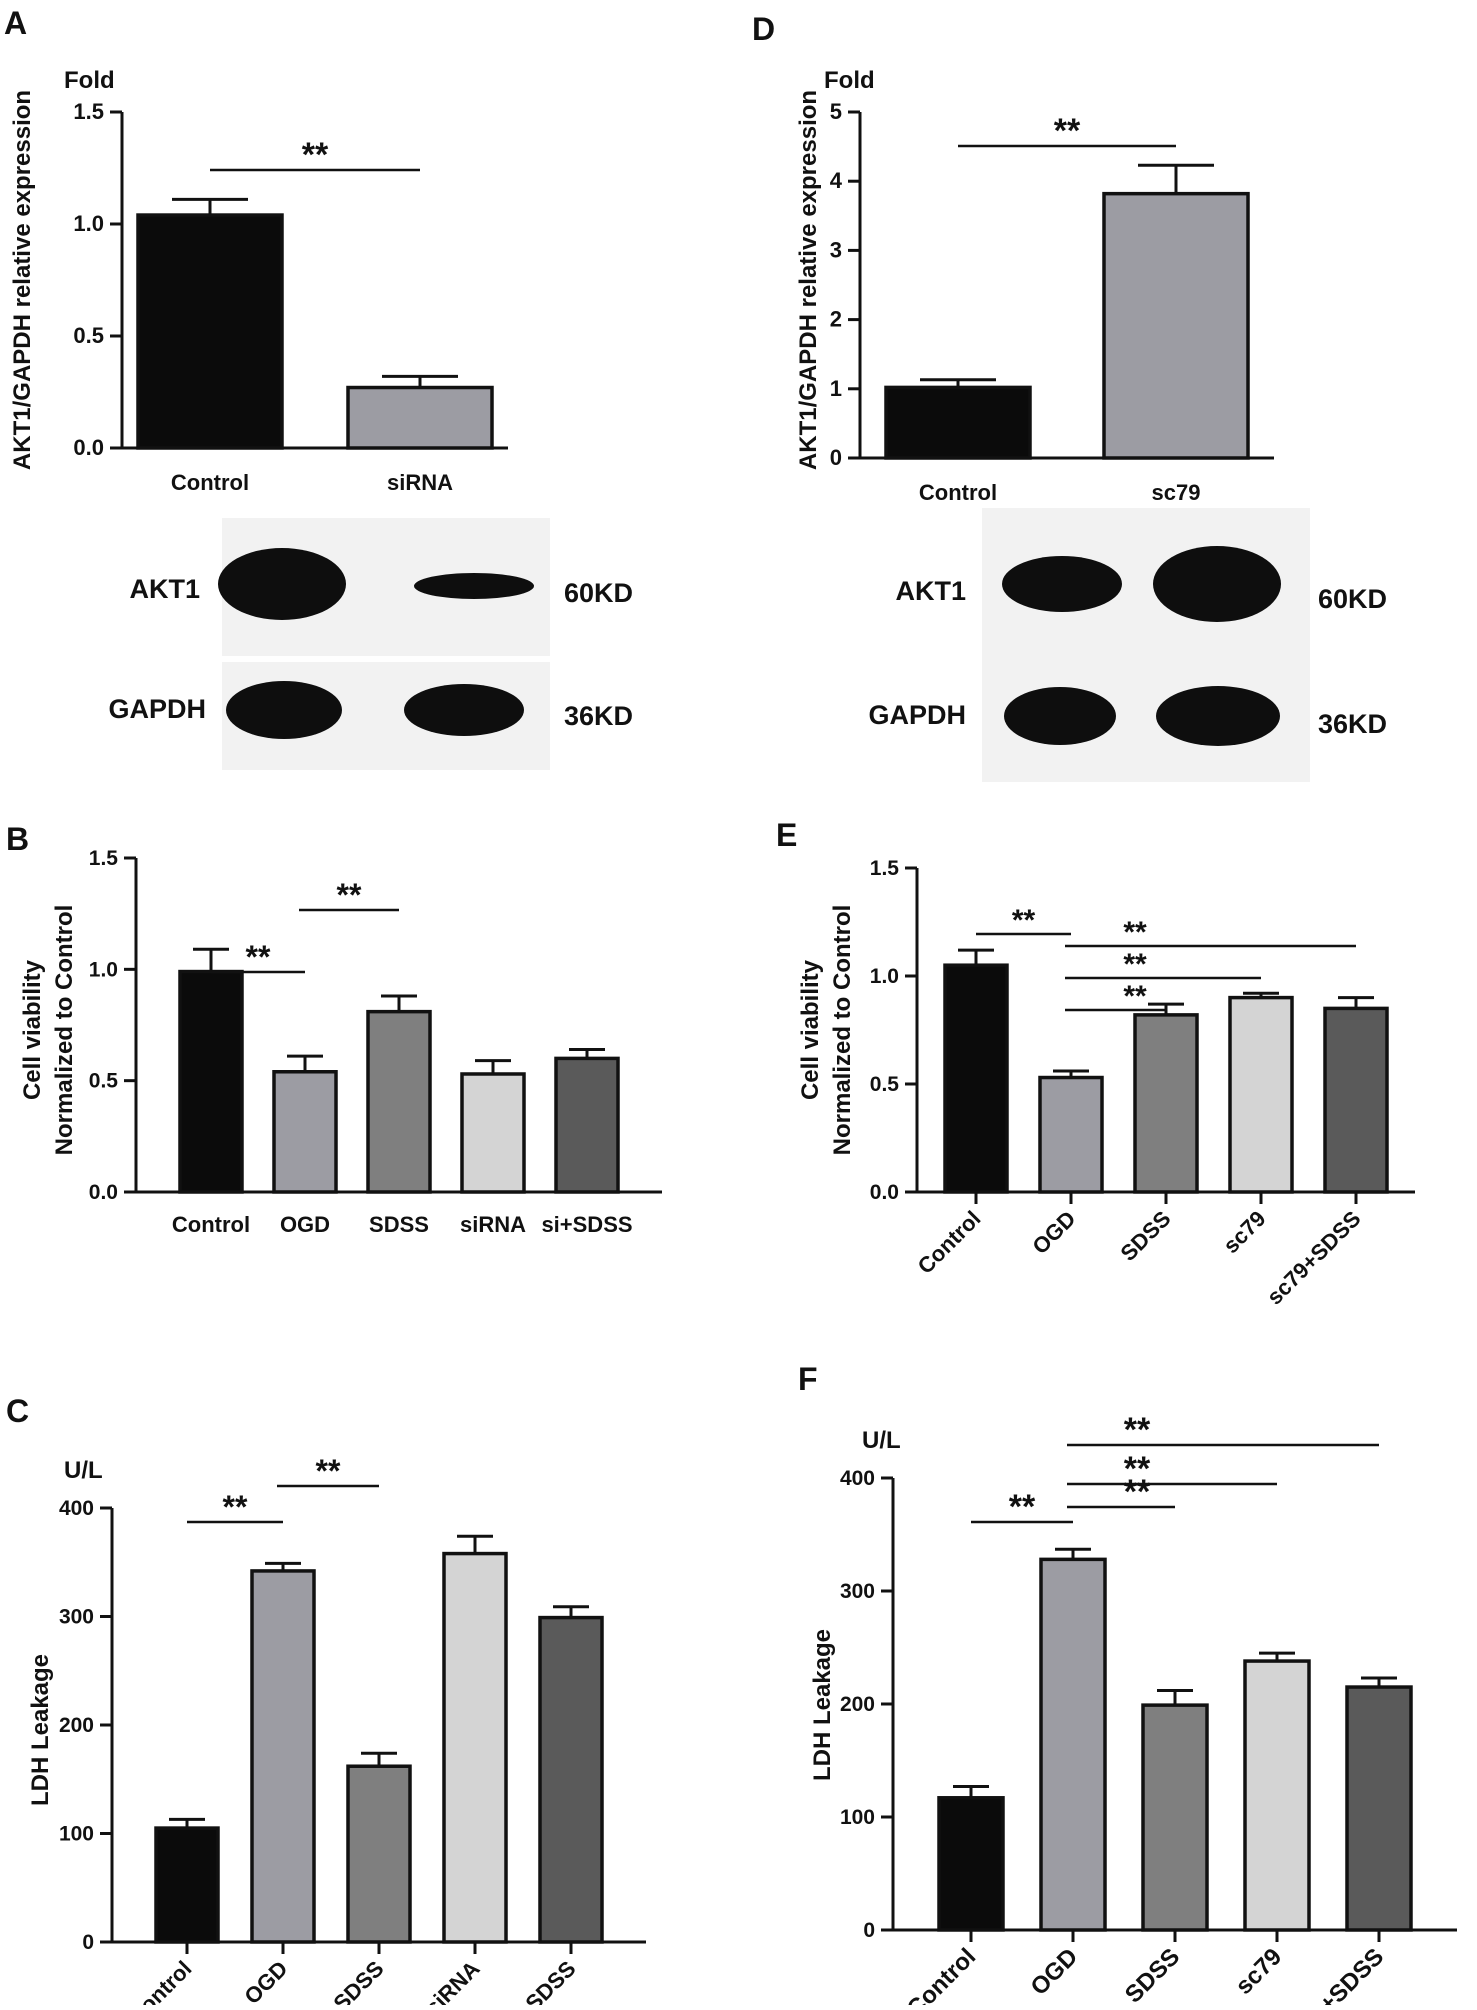 The height and width of the screenshot is (2010, 1477). What do you see at coordinates (763, 29) in the screenshot?
I see `panel-letter-d: D` at bounding box center [763, 29].